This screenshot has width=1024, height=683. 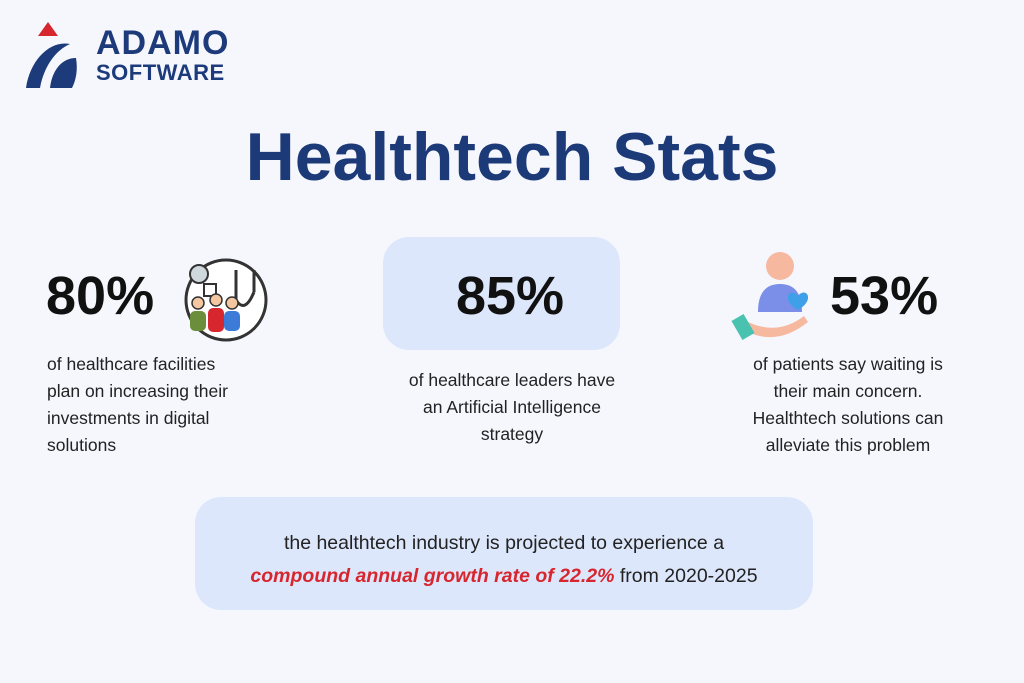 What do you see at coordinates (686, 576) in the screenshot?
I see `footer-rest: from 2020-2025` at bounding box center [686, 576].